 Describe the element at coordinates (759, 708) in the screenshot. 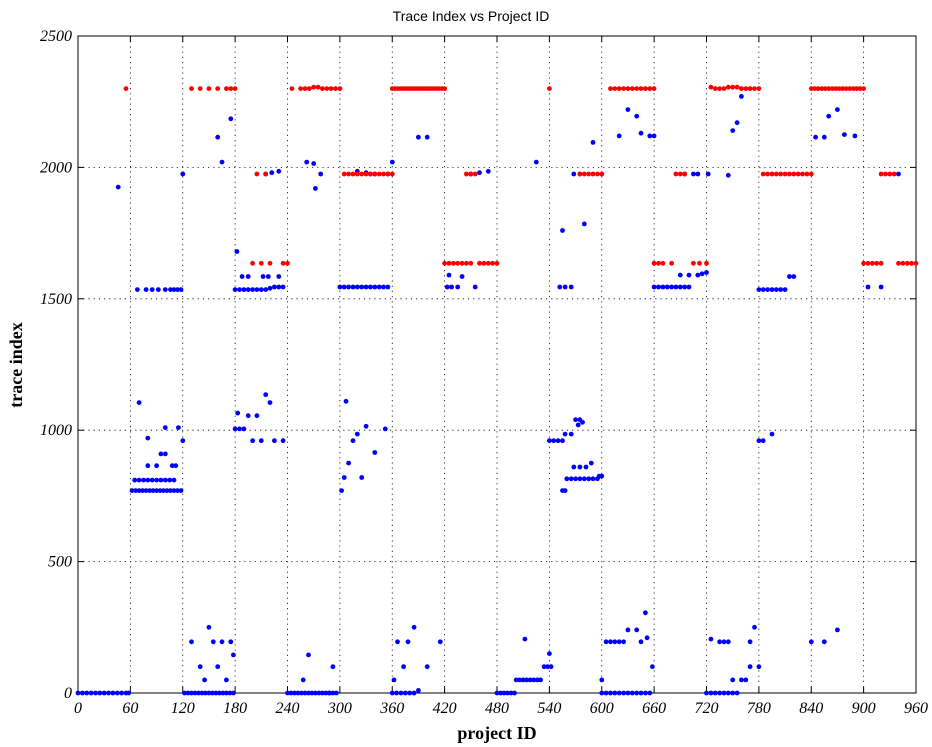

I see `x-tick-label: 780` at that location.